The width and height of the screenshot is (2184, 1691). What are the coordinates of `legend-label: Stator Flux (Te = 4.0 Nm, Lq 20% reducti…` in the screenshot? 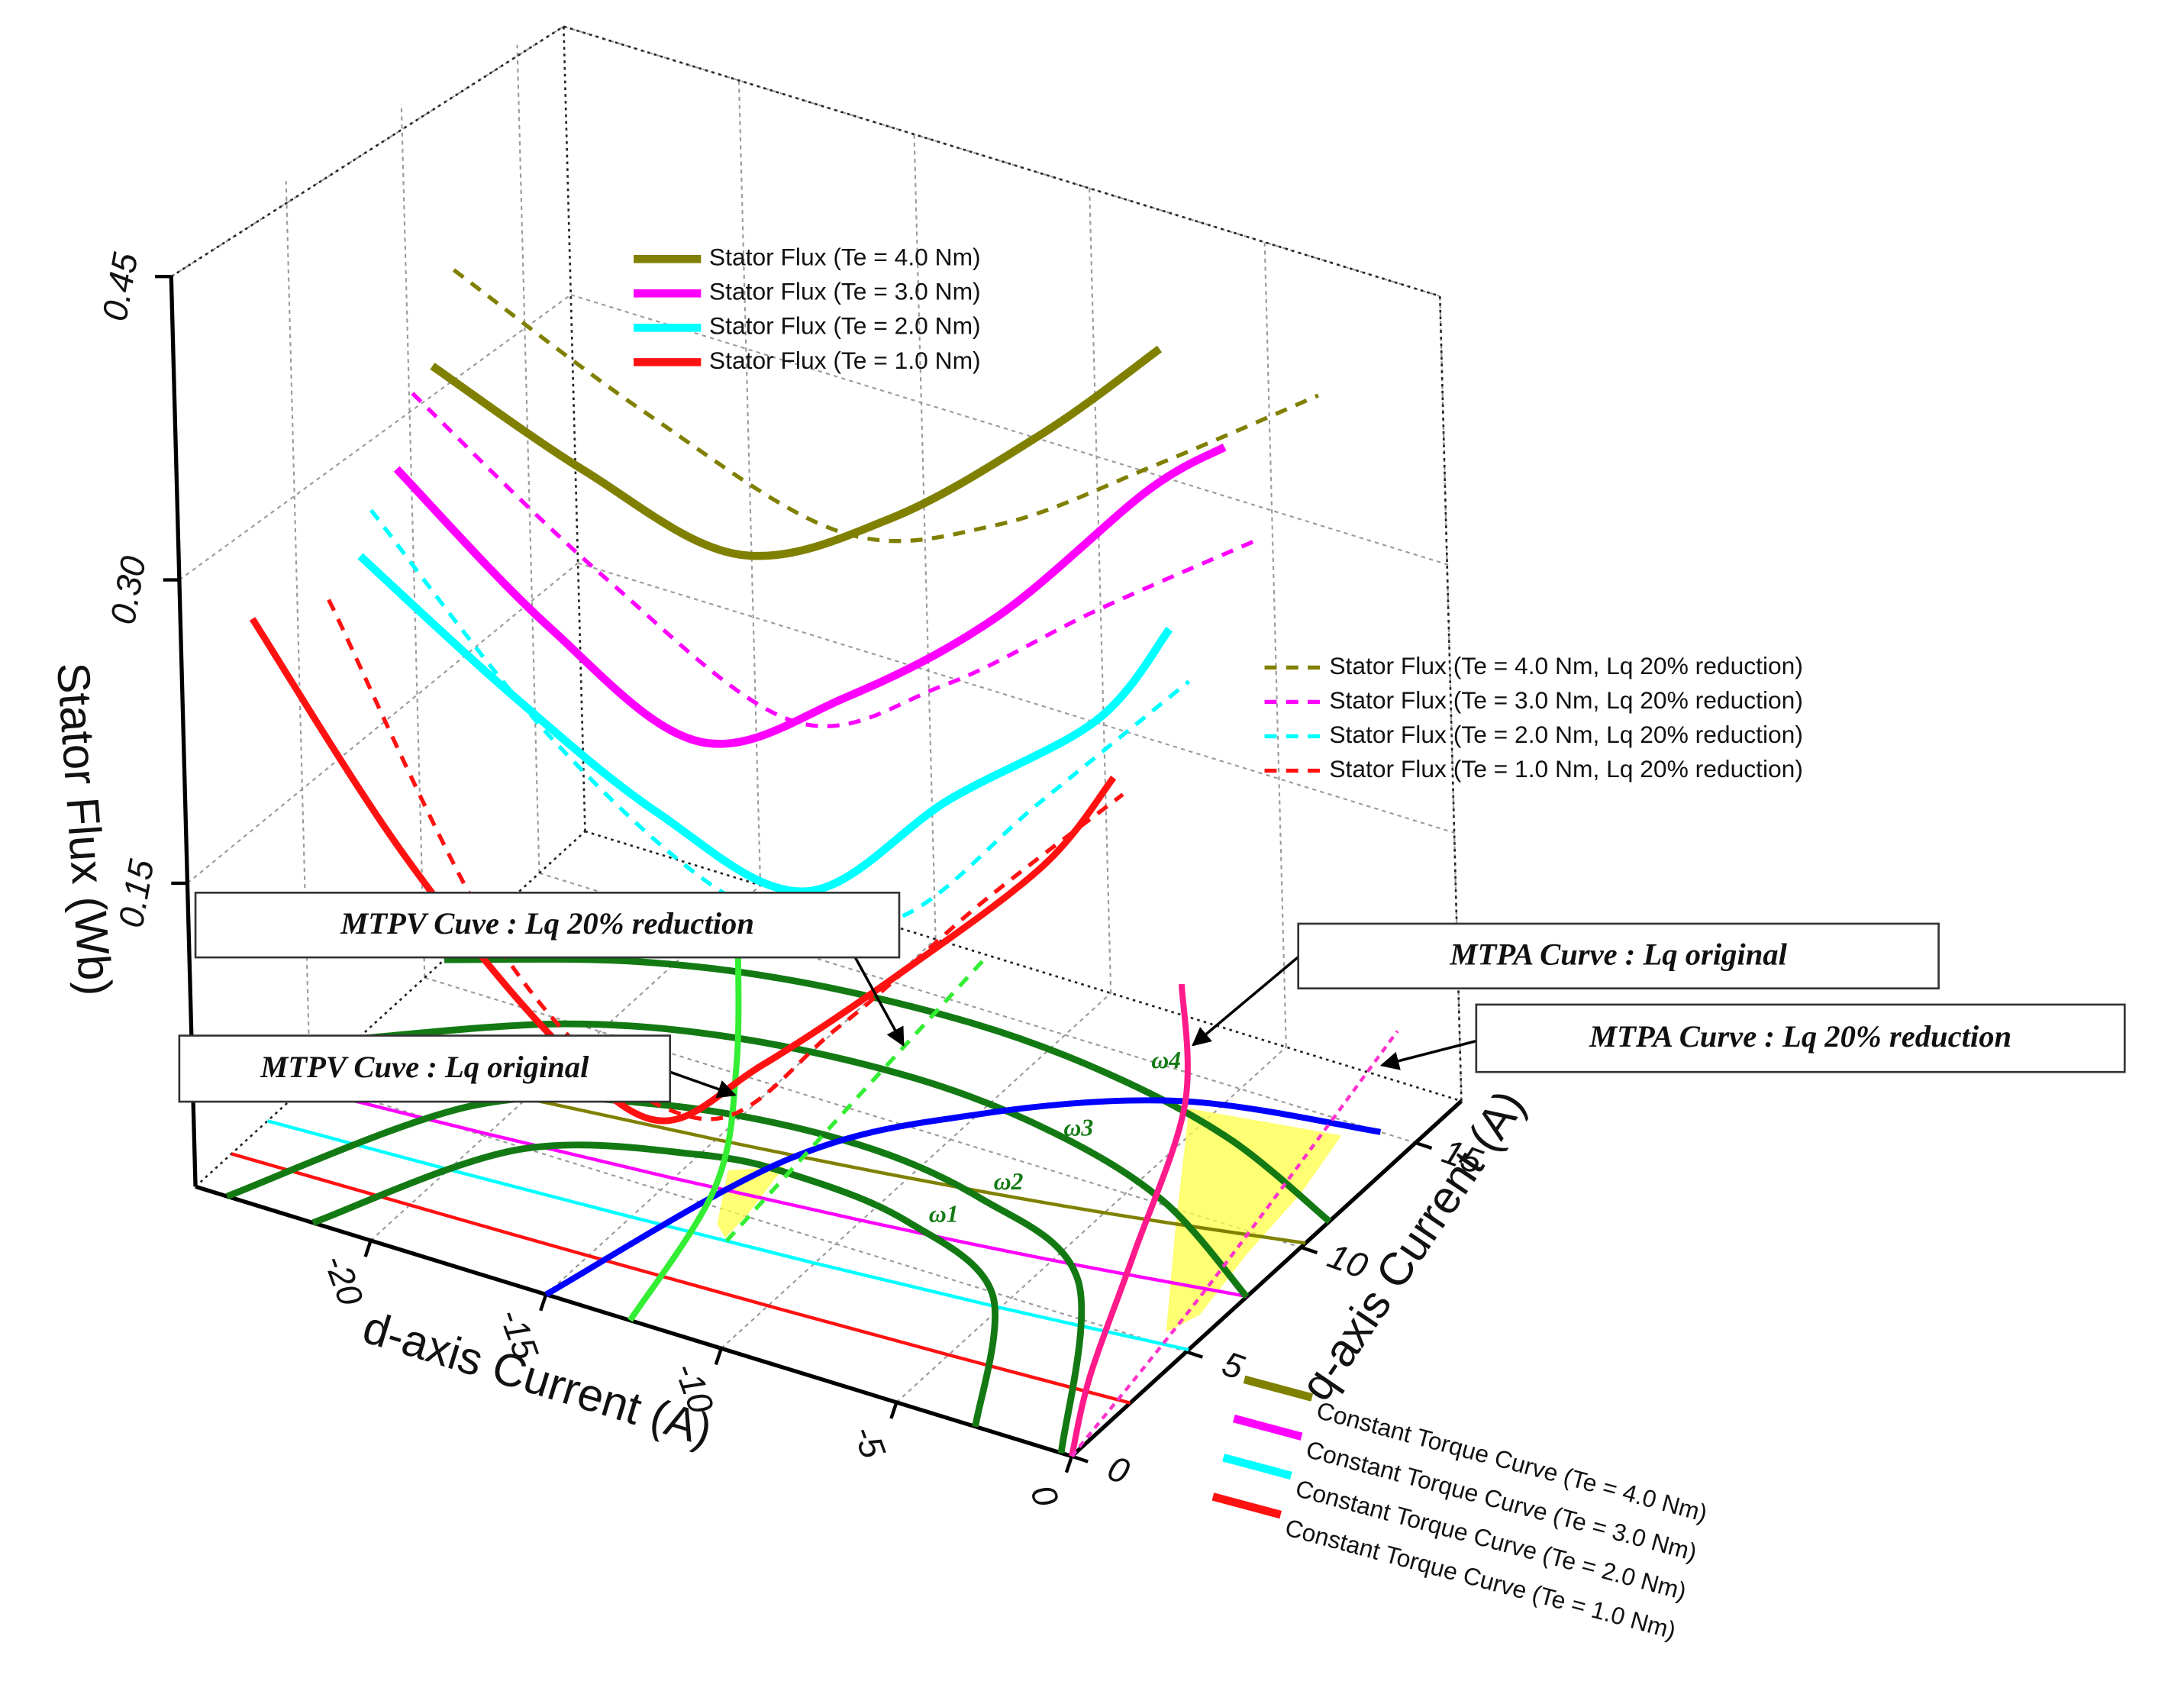 It's located at (1566, 665).